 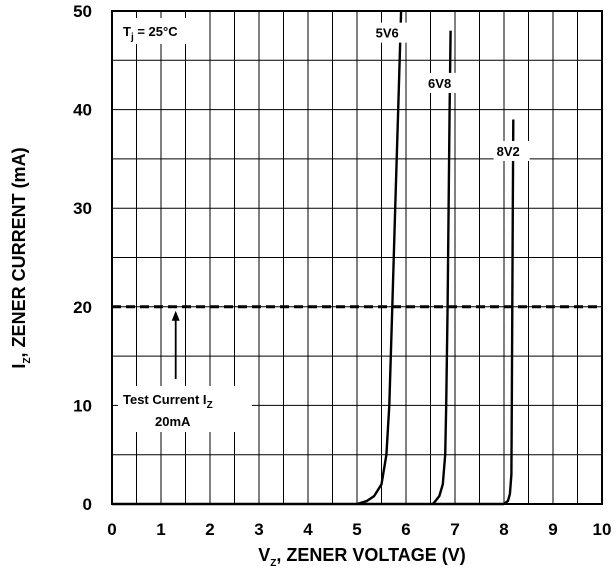 I want to click on series-label-6v8: 6V8, so click(x=439, y=83).